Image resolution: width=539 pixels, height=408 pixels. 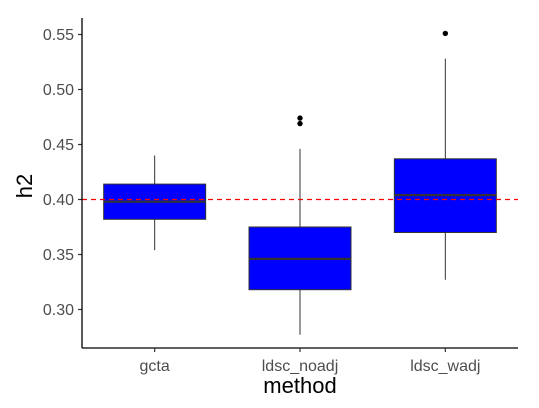 What do you see at coordinates (58, 35) in the screenshot?
I see `y-tick-label: 0.55` at bounding box center [58, 35].